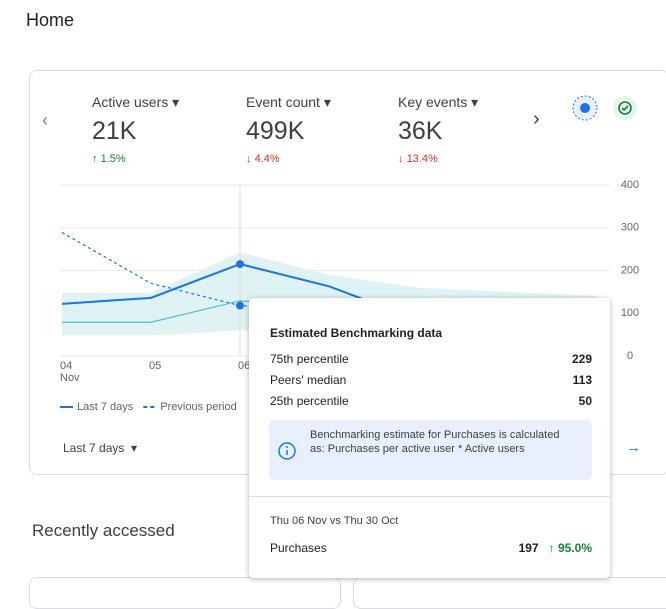 This screenshot has height=609, width=666. What do you see at coordinates (50, 20) in the screenshot?
I see `page-title: Home` at bounding box center [50, 20].